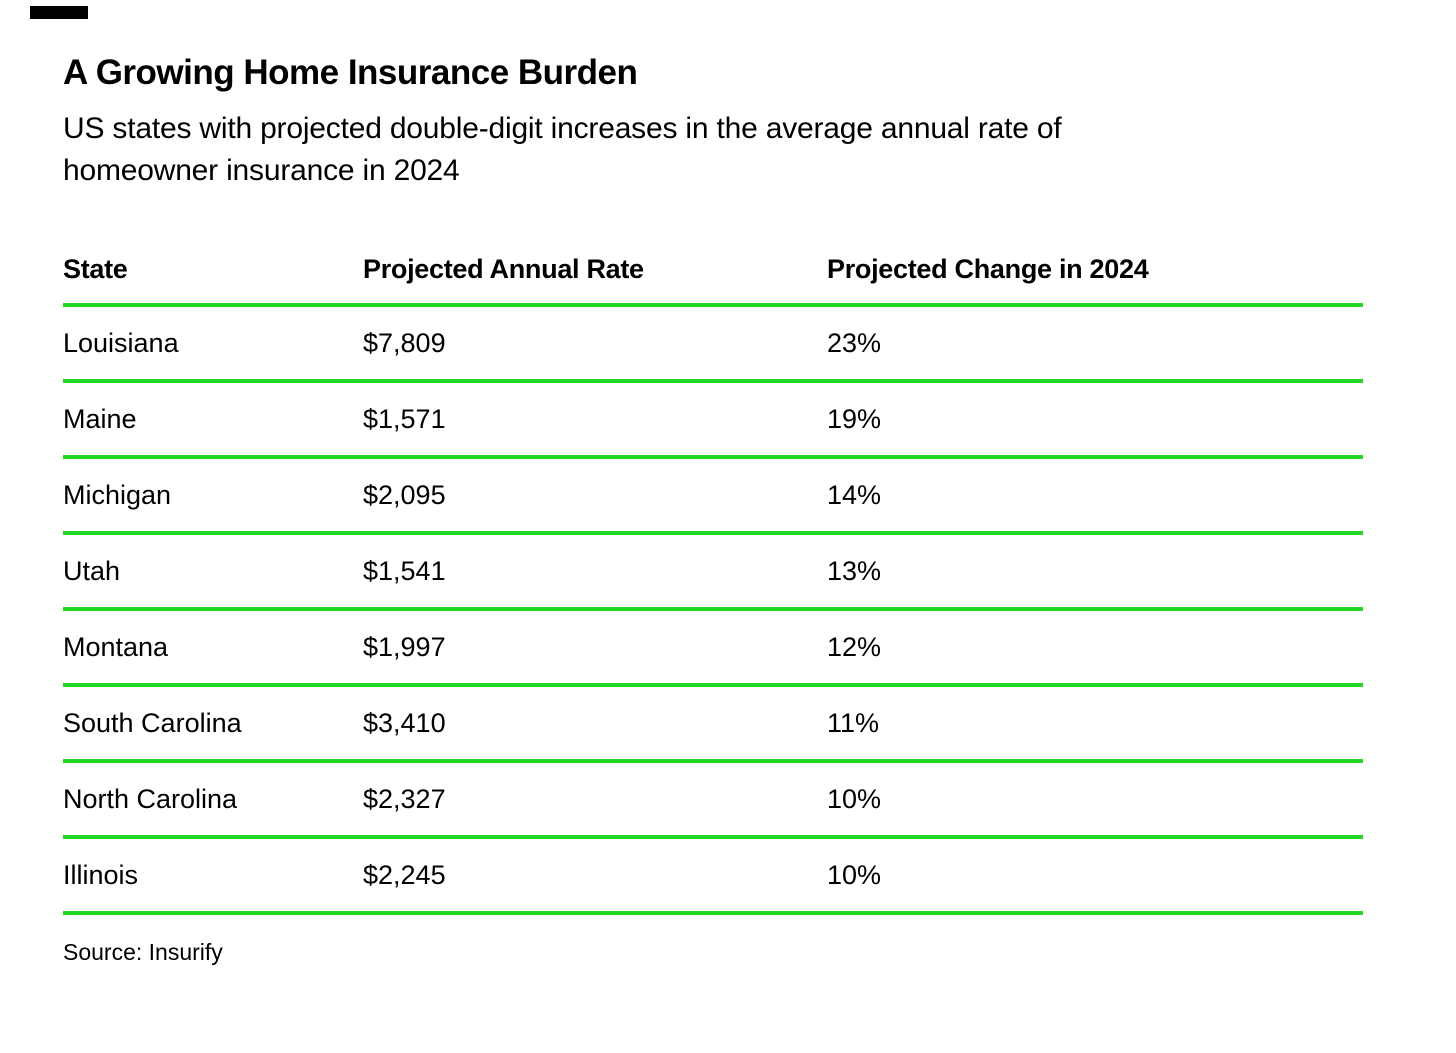 Image resolution: width=1456 pixels, height=1053 pixels. Describe the element at coordinates (350, 72) in the screenshot. I see `page-title: A Growing Home Insurance Burden` at that location.